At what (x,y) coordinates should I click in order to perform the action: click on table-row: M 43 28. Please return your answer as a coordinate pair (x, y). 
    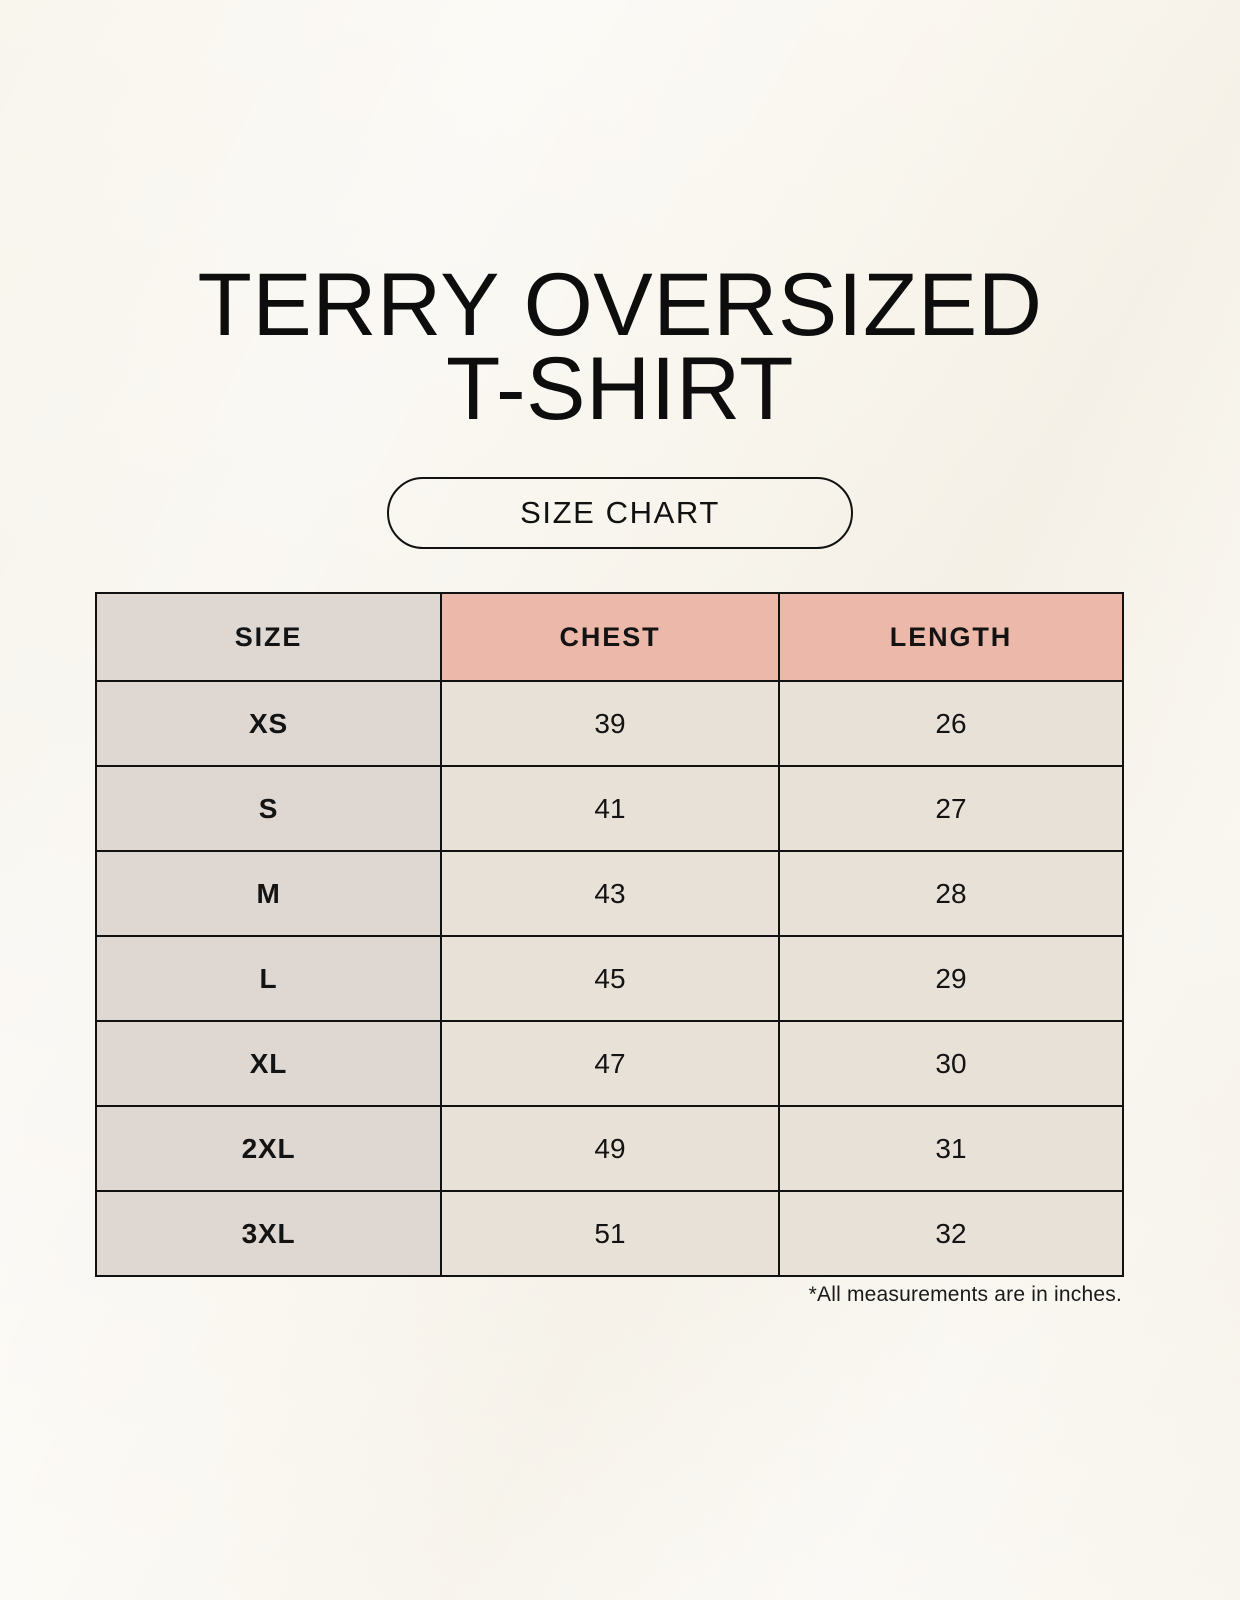
    Looking at the image, I should click on (609, 893).